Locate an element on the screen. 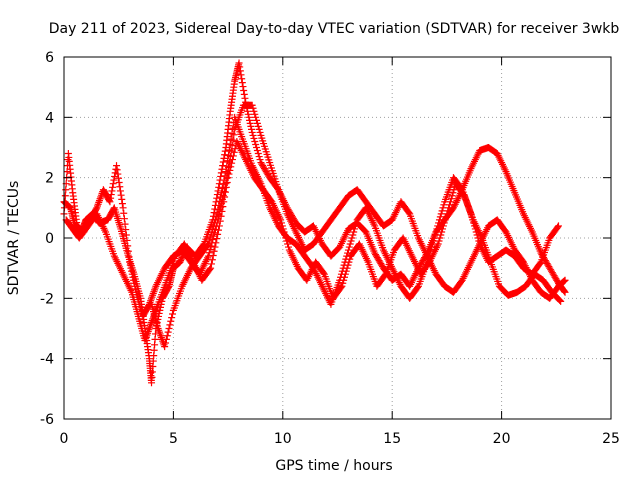 This screenshot has width=640, height=480. y-tick-label: 0 is located at coordinates (49, 239).